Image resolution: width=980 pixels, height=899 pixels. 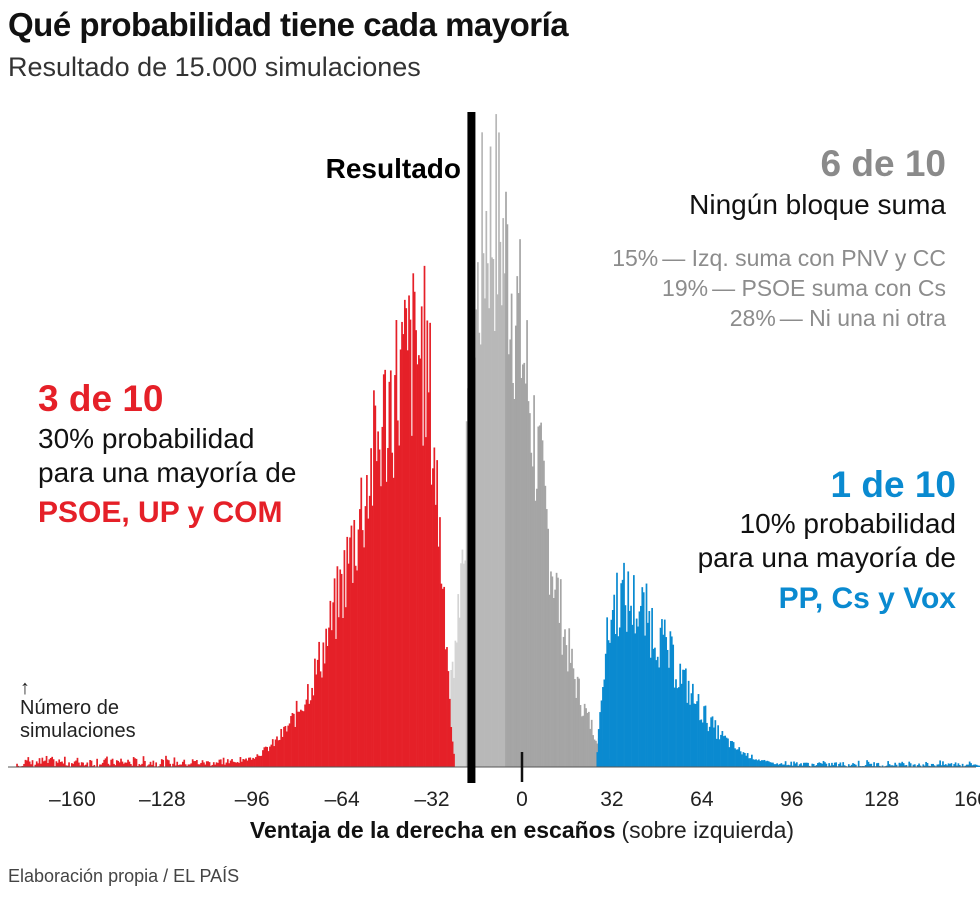 What do you see at coordinates (817, 204) in the screenshot?
I see `middle-line1: Ningún bloque suma` at bounding box center [817, 204].